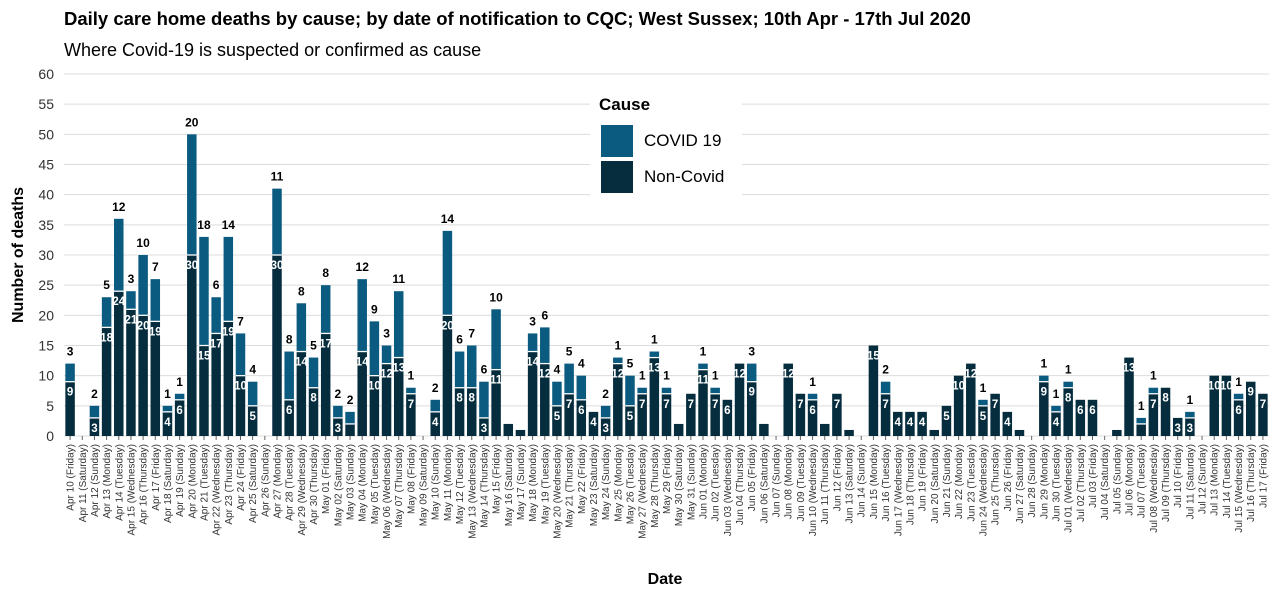 The width and height of the screenshot is (1280, 600). I want to click on x-tick-label: Jul 16 (Thursday), so click(1251, 483).